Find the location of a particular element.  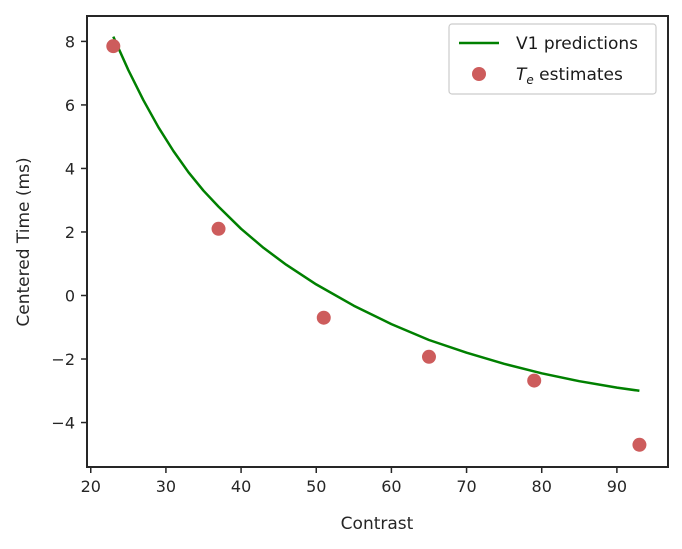

y-tick-label: −2 is located at coordinates (63, 359).